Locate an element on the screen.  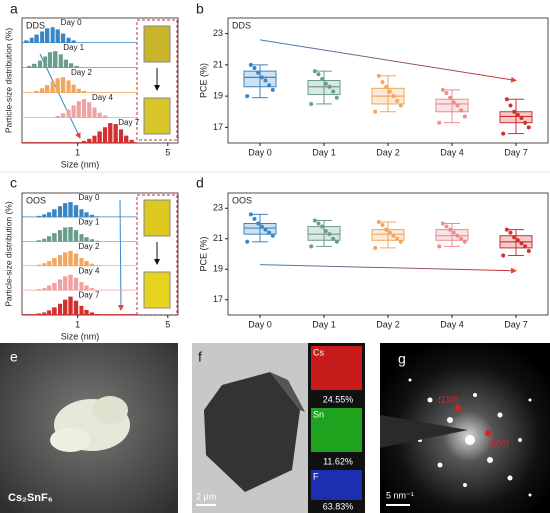
panel-e: e Cs₂SnF₆ is located at coordinates (89, 428).